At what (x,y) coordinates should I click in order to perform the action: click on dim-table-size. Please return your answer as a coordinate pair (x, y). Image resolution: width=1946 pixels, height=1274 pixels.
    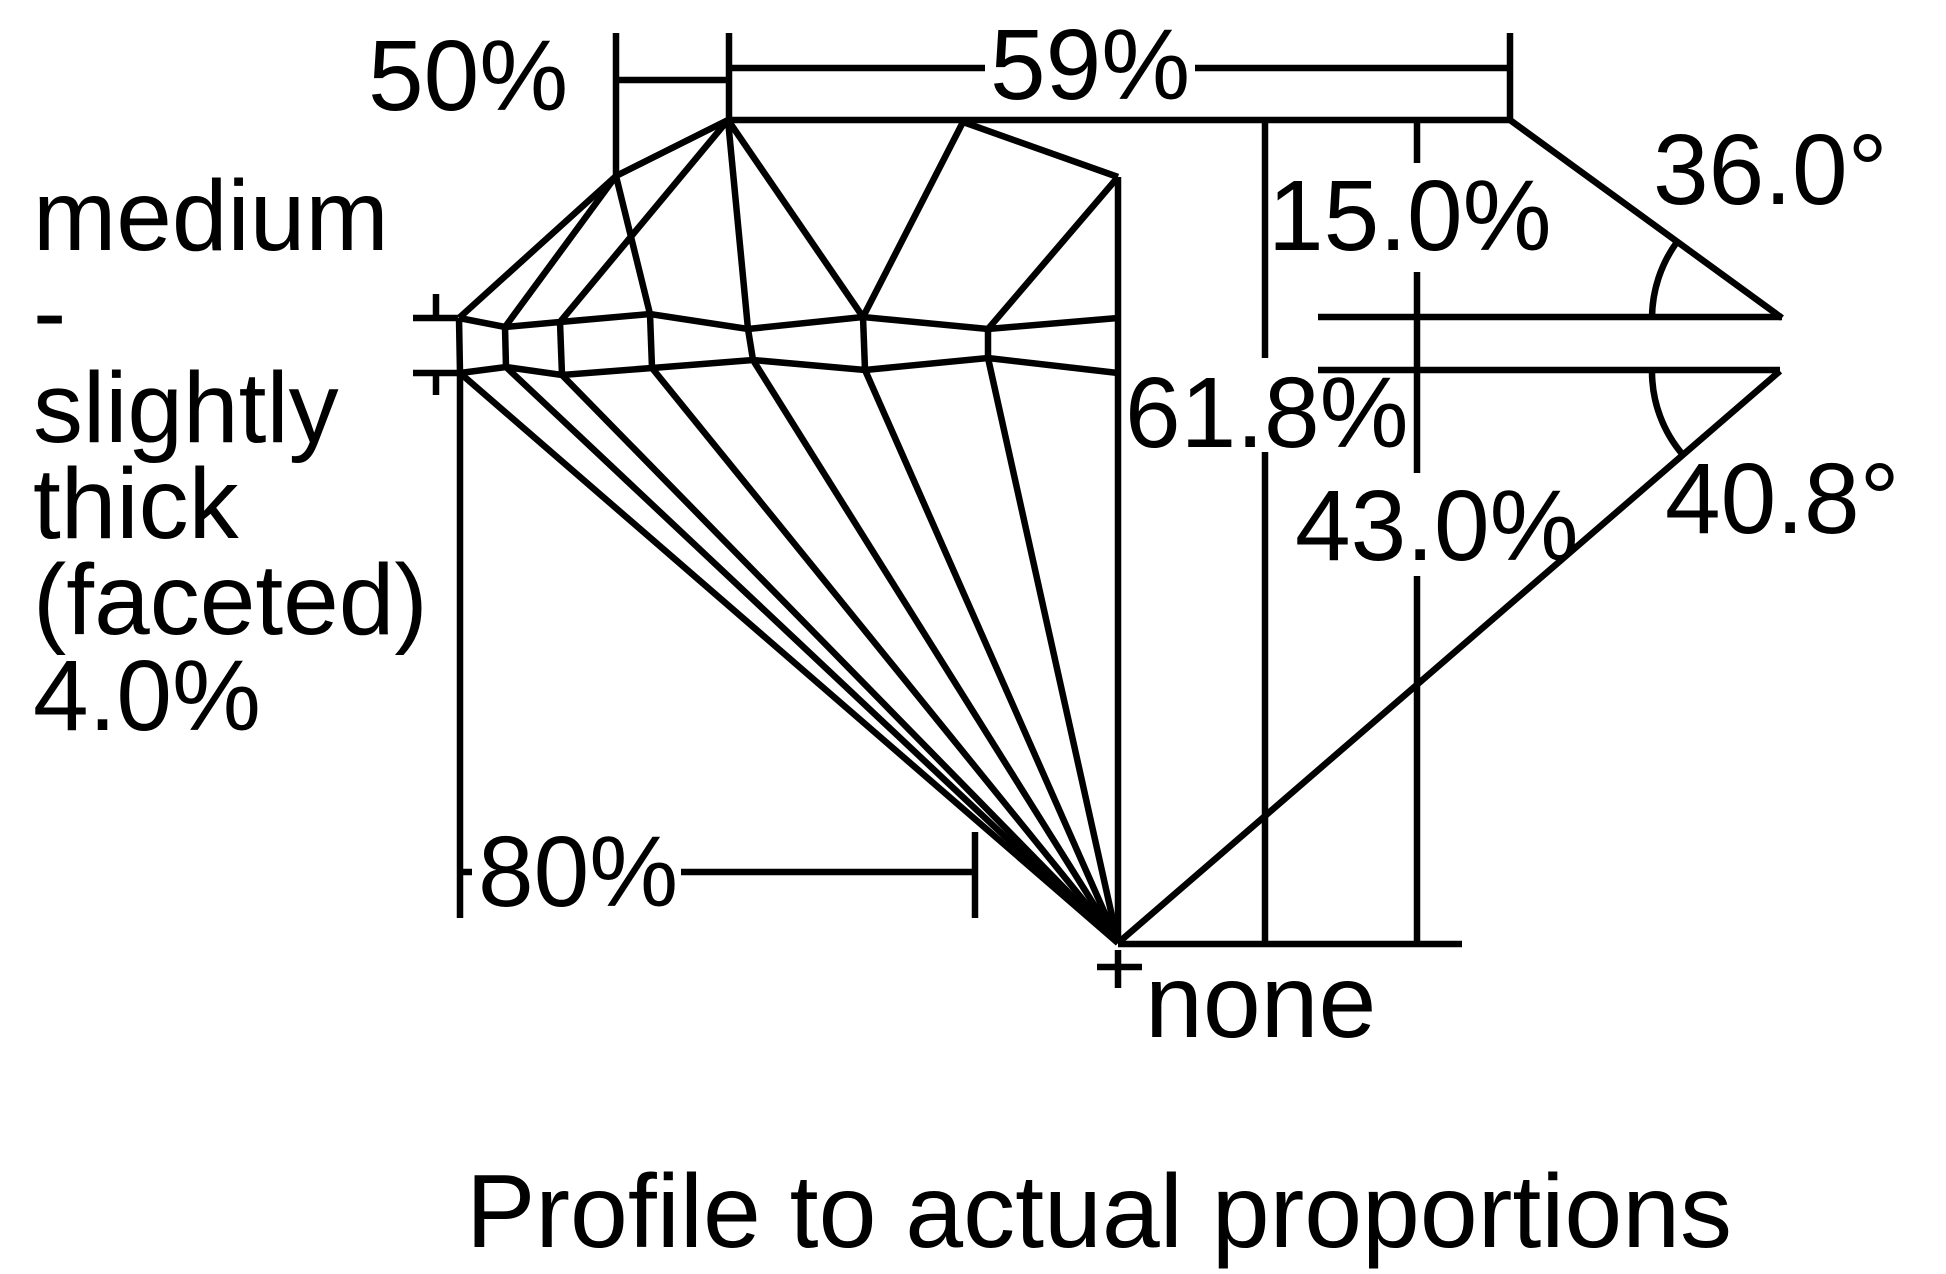
    Looking at the image, I should click on (1119, 76).